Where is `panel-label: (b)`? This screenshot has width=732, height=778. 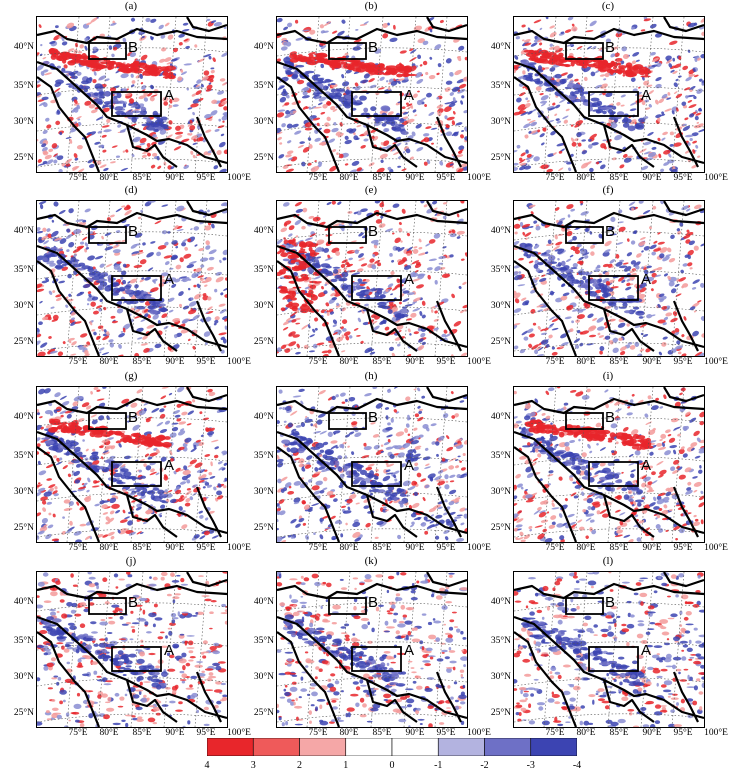 panel-label: (b) is located at coordinates (371, 6).